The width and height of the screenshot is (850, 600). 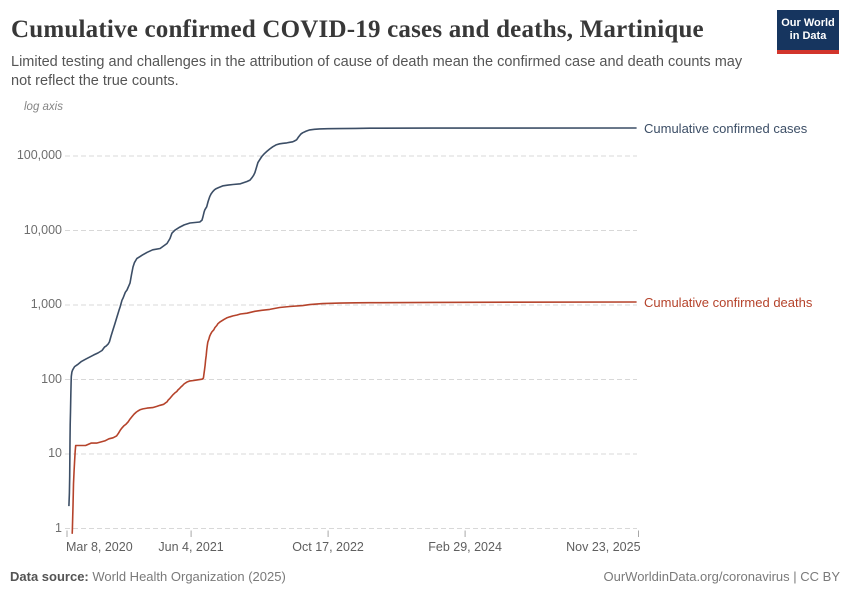 What do you see at coordinates (99, 547) in the screenshot?
I see `x-axis-tick-label: Mar 8, 2020` at bounding box center [99, 547].